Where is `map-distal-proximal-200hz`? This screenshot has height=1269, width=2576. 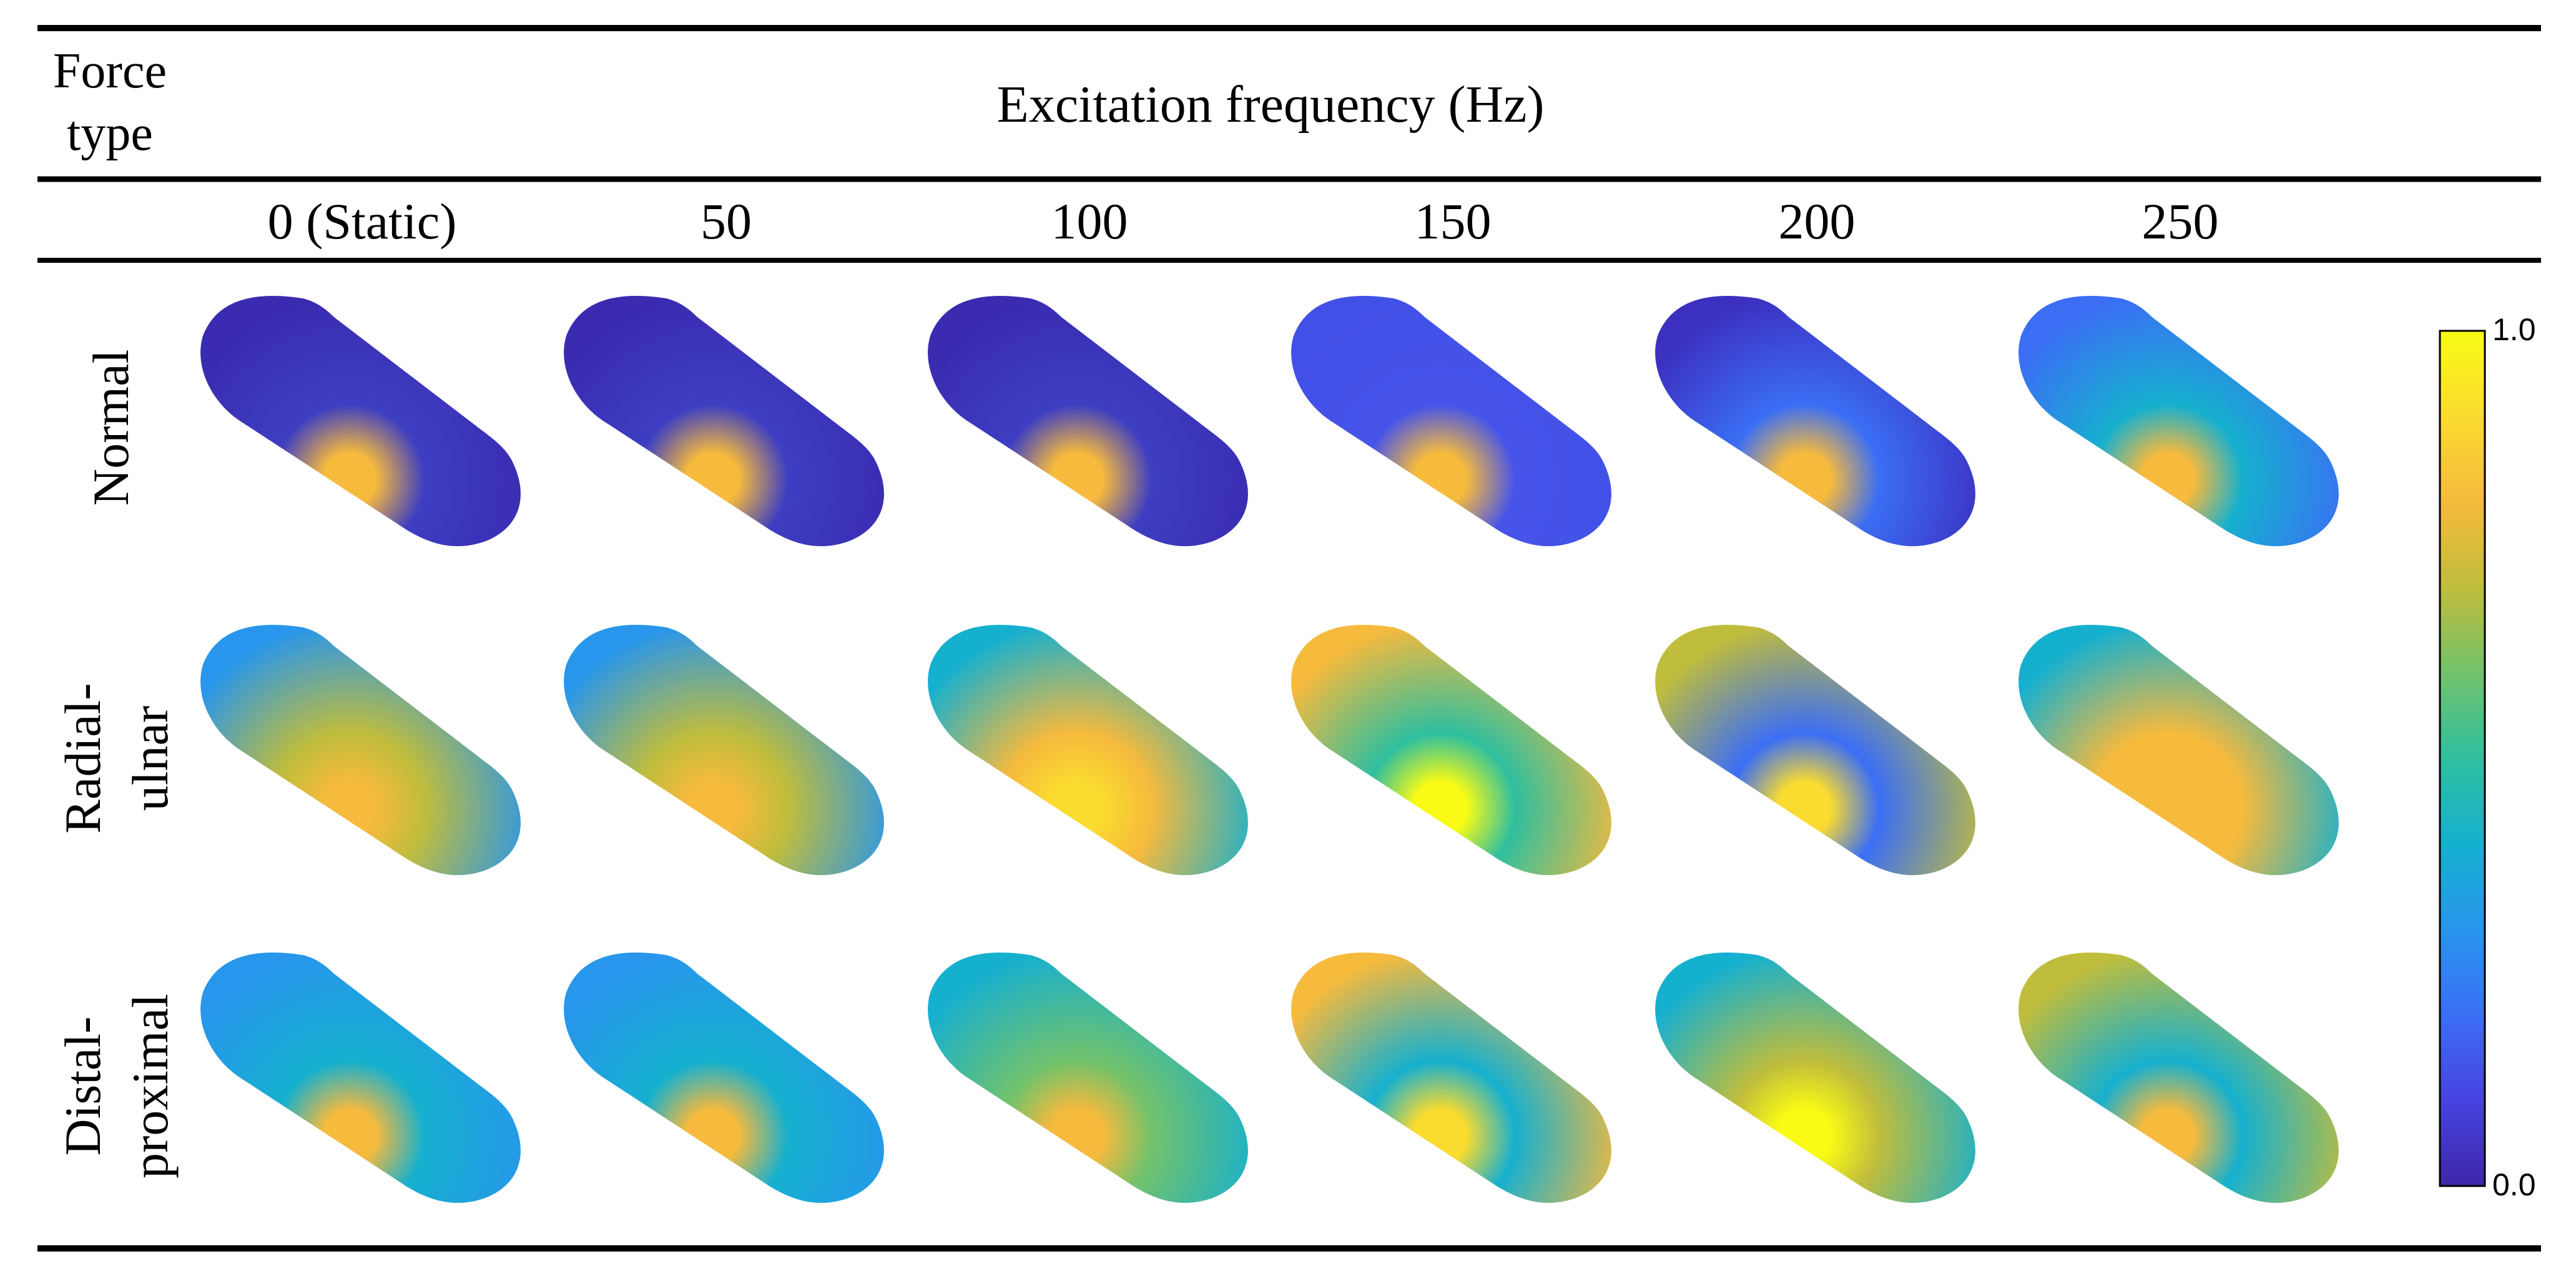 map-distal-proximal-200hz is located at coordinates (1815, 1078).